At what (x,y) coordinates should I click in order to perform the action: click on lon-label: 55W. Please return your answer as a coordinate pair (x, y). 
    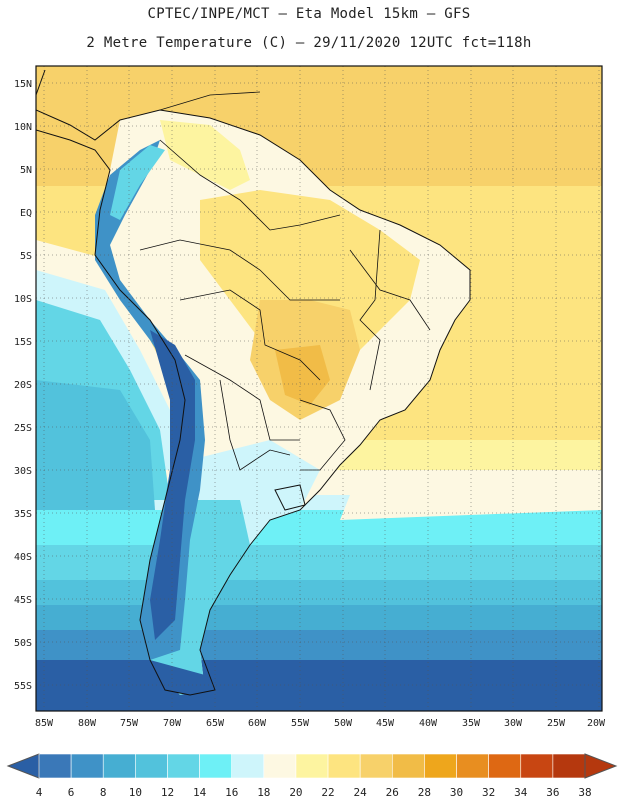
    Looking at the image, I should click on (300, 723).